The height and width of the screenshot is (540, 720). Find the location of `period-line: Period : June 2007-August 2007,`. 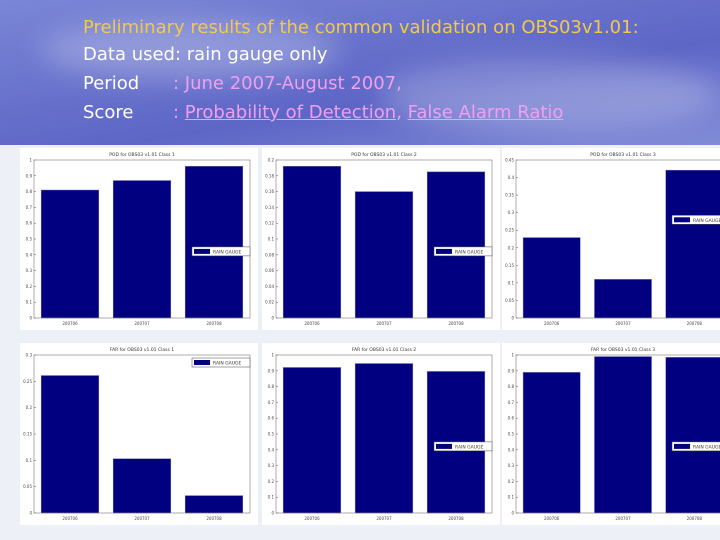

period-line: Period : June 2007-August 2007, is located at coordinates (361, 83).